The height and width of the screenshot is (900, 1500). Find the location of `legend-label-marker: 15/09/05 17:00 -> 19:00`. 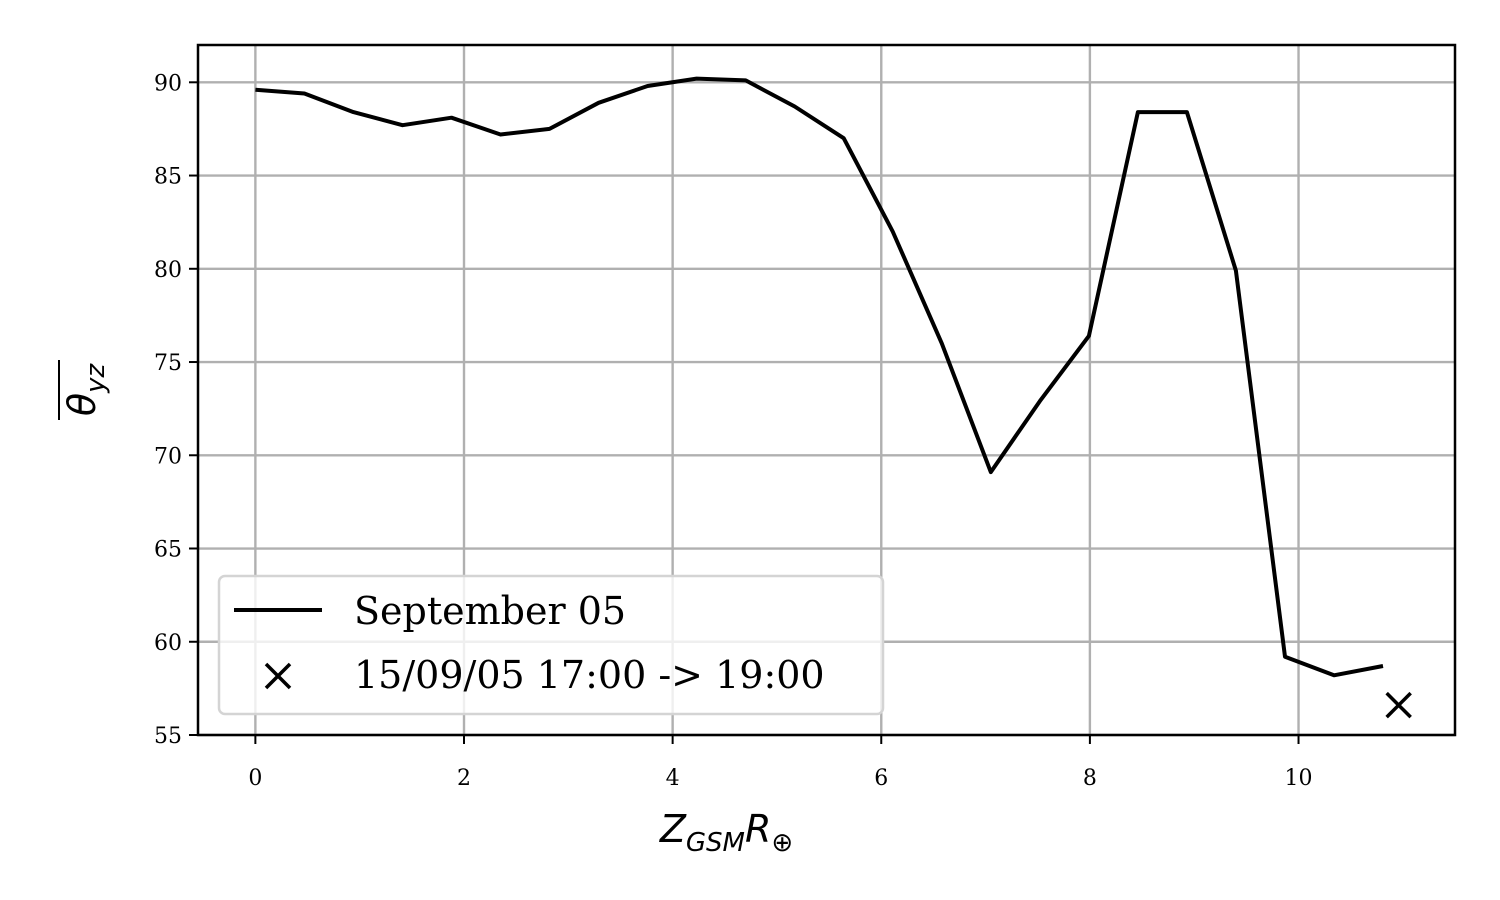

legend-label-marker: 15/09/05 17:00 -> 19:00 is located at coordinates (589, 675).